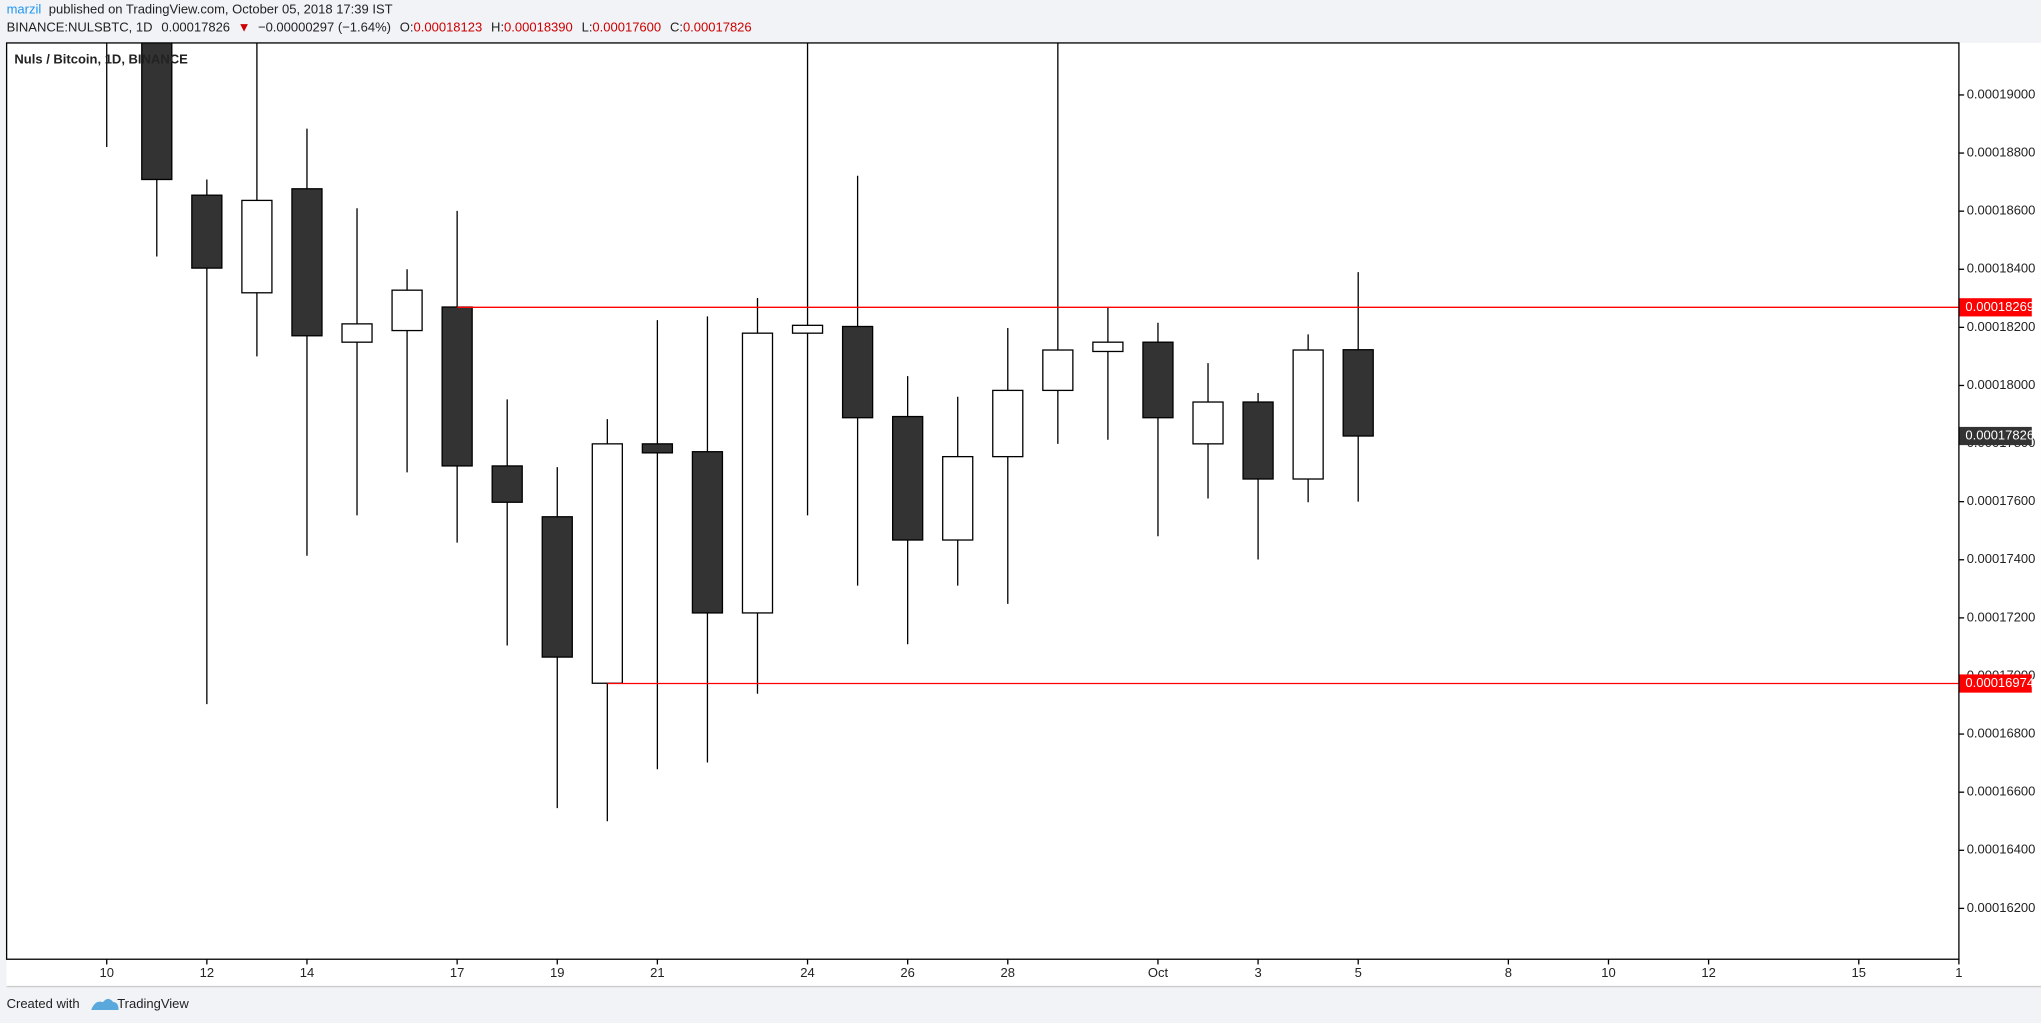 This screenshot has width=2041, height=1023. What do you see at coordinates (807, 972) in the screenshot?
I see `x-tick-label: 24` at bounding box center [807, 972].